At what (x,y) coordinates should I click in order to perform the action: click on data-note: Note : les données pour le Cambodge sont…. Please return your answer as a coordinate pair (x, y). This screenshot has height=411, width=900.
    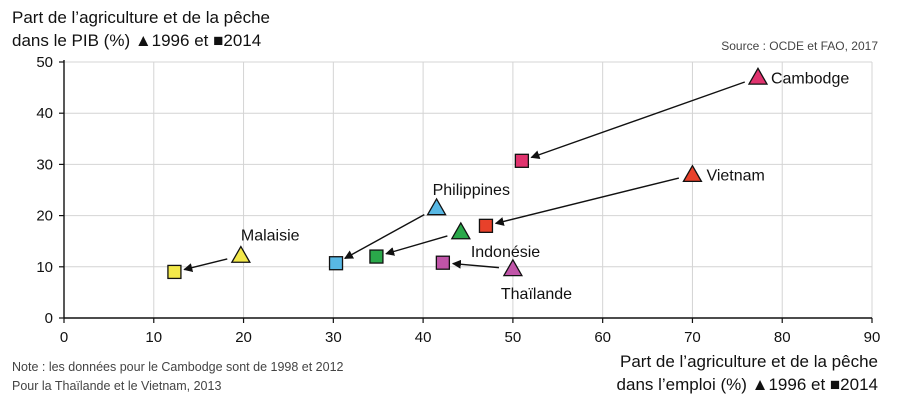
    Looking at the image, I should click on (178, 377).